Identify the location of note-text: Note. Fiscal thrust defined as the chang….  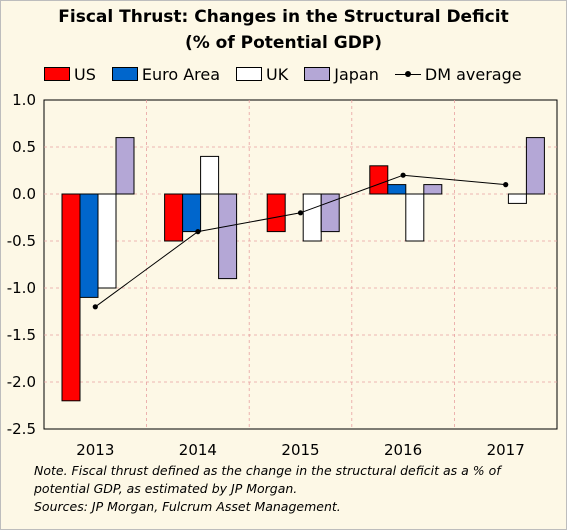
(267, 479).